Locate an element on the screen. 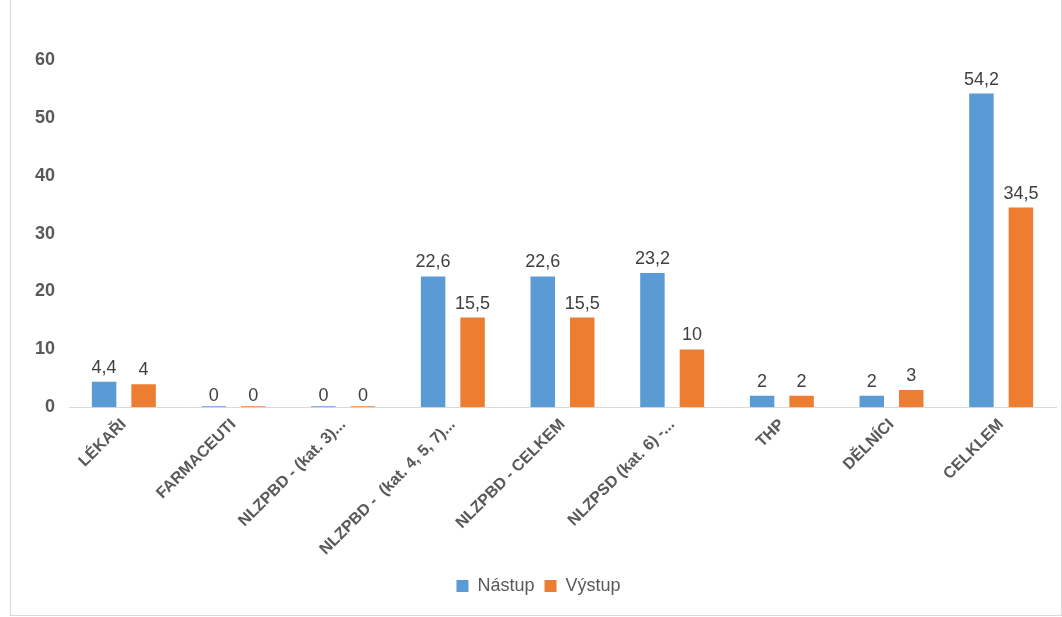 This screenshot has height=617, width=1062. data-label: 4 is located at coordinates (143, 369).